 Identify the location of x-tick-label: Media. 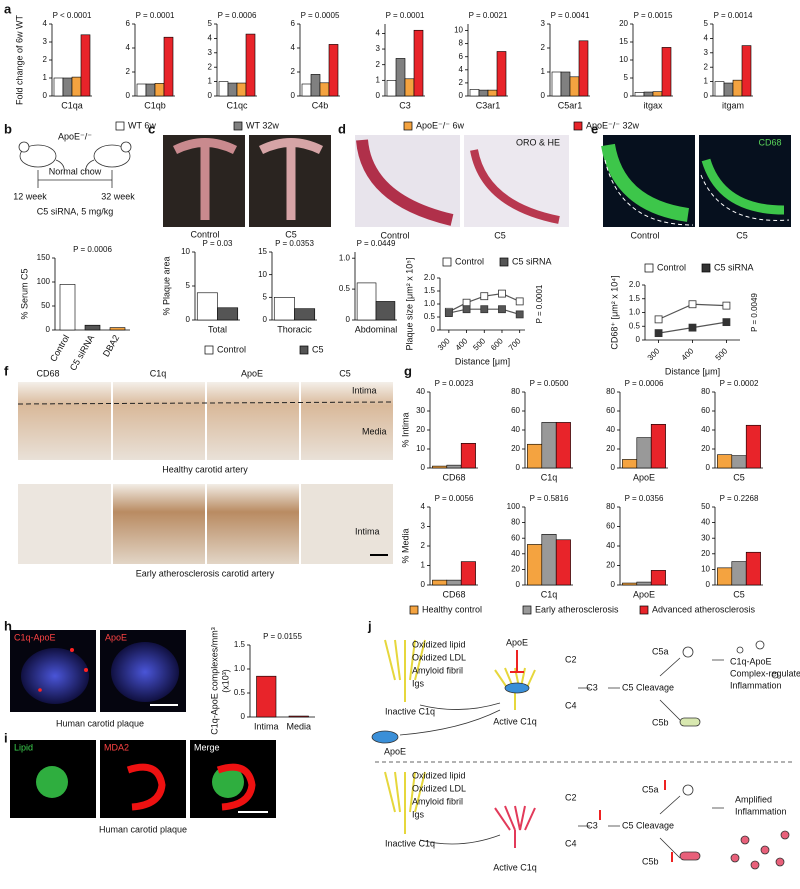
(298, 726).